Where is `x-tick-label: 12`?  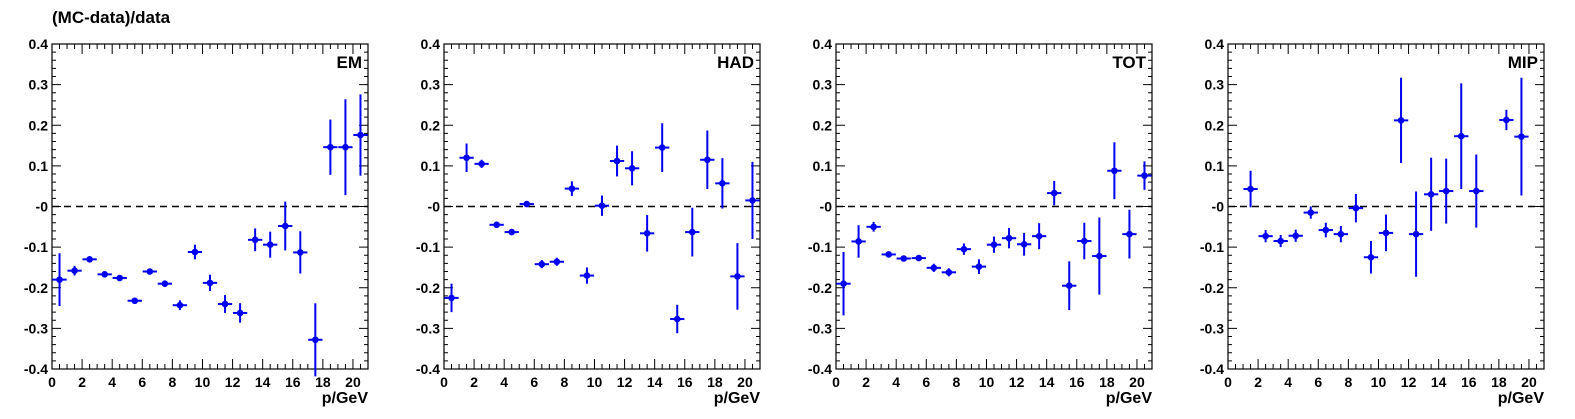 x-tick-label: 12 is located at coordinates (233, 382).